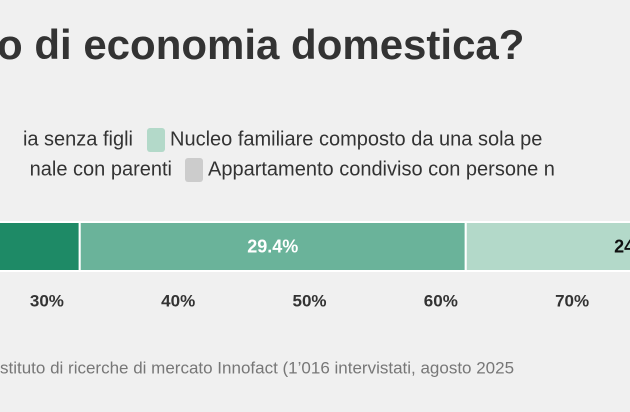  What do you see at coordinates (78, 139) in the screenshot?
I see `legend-label: ia senza figli` at bounding box center [78, 139].